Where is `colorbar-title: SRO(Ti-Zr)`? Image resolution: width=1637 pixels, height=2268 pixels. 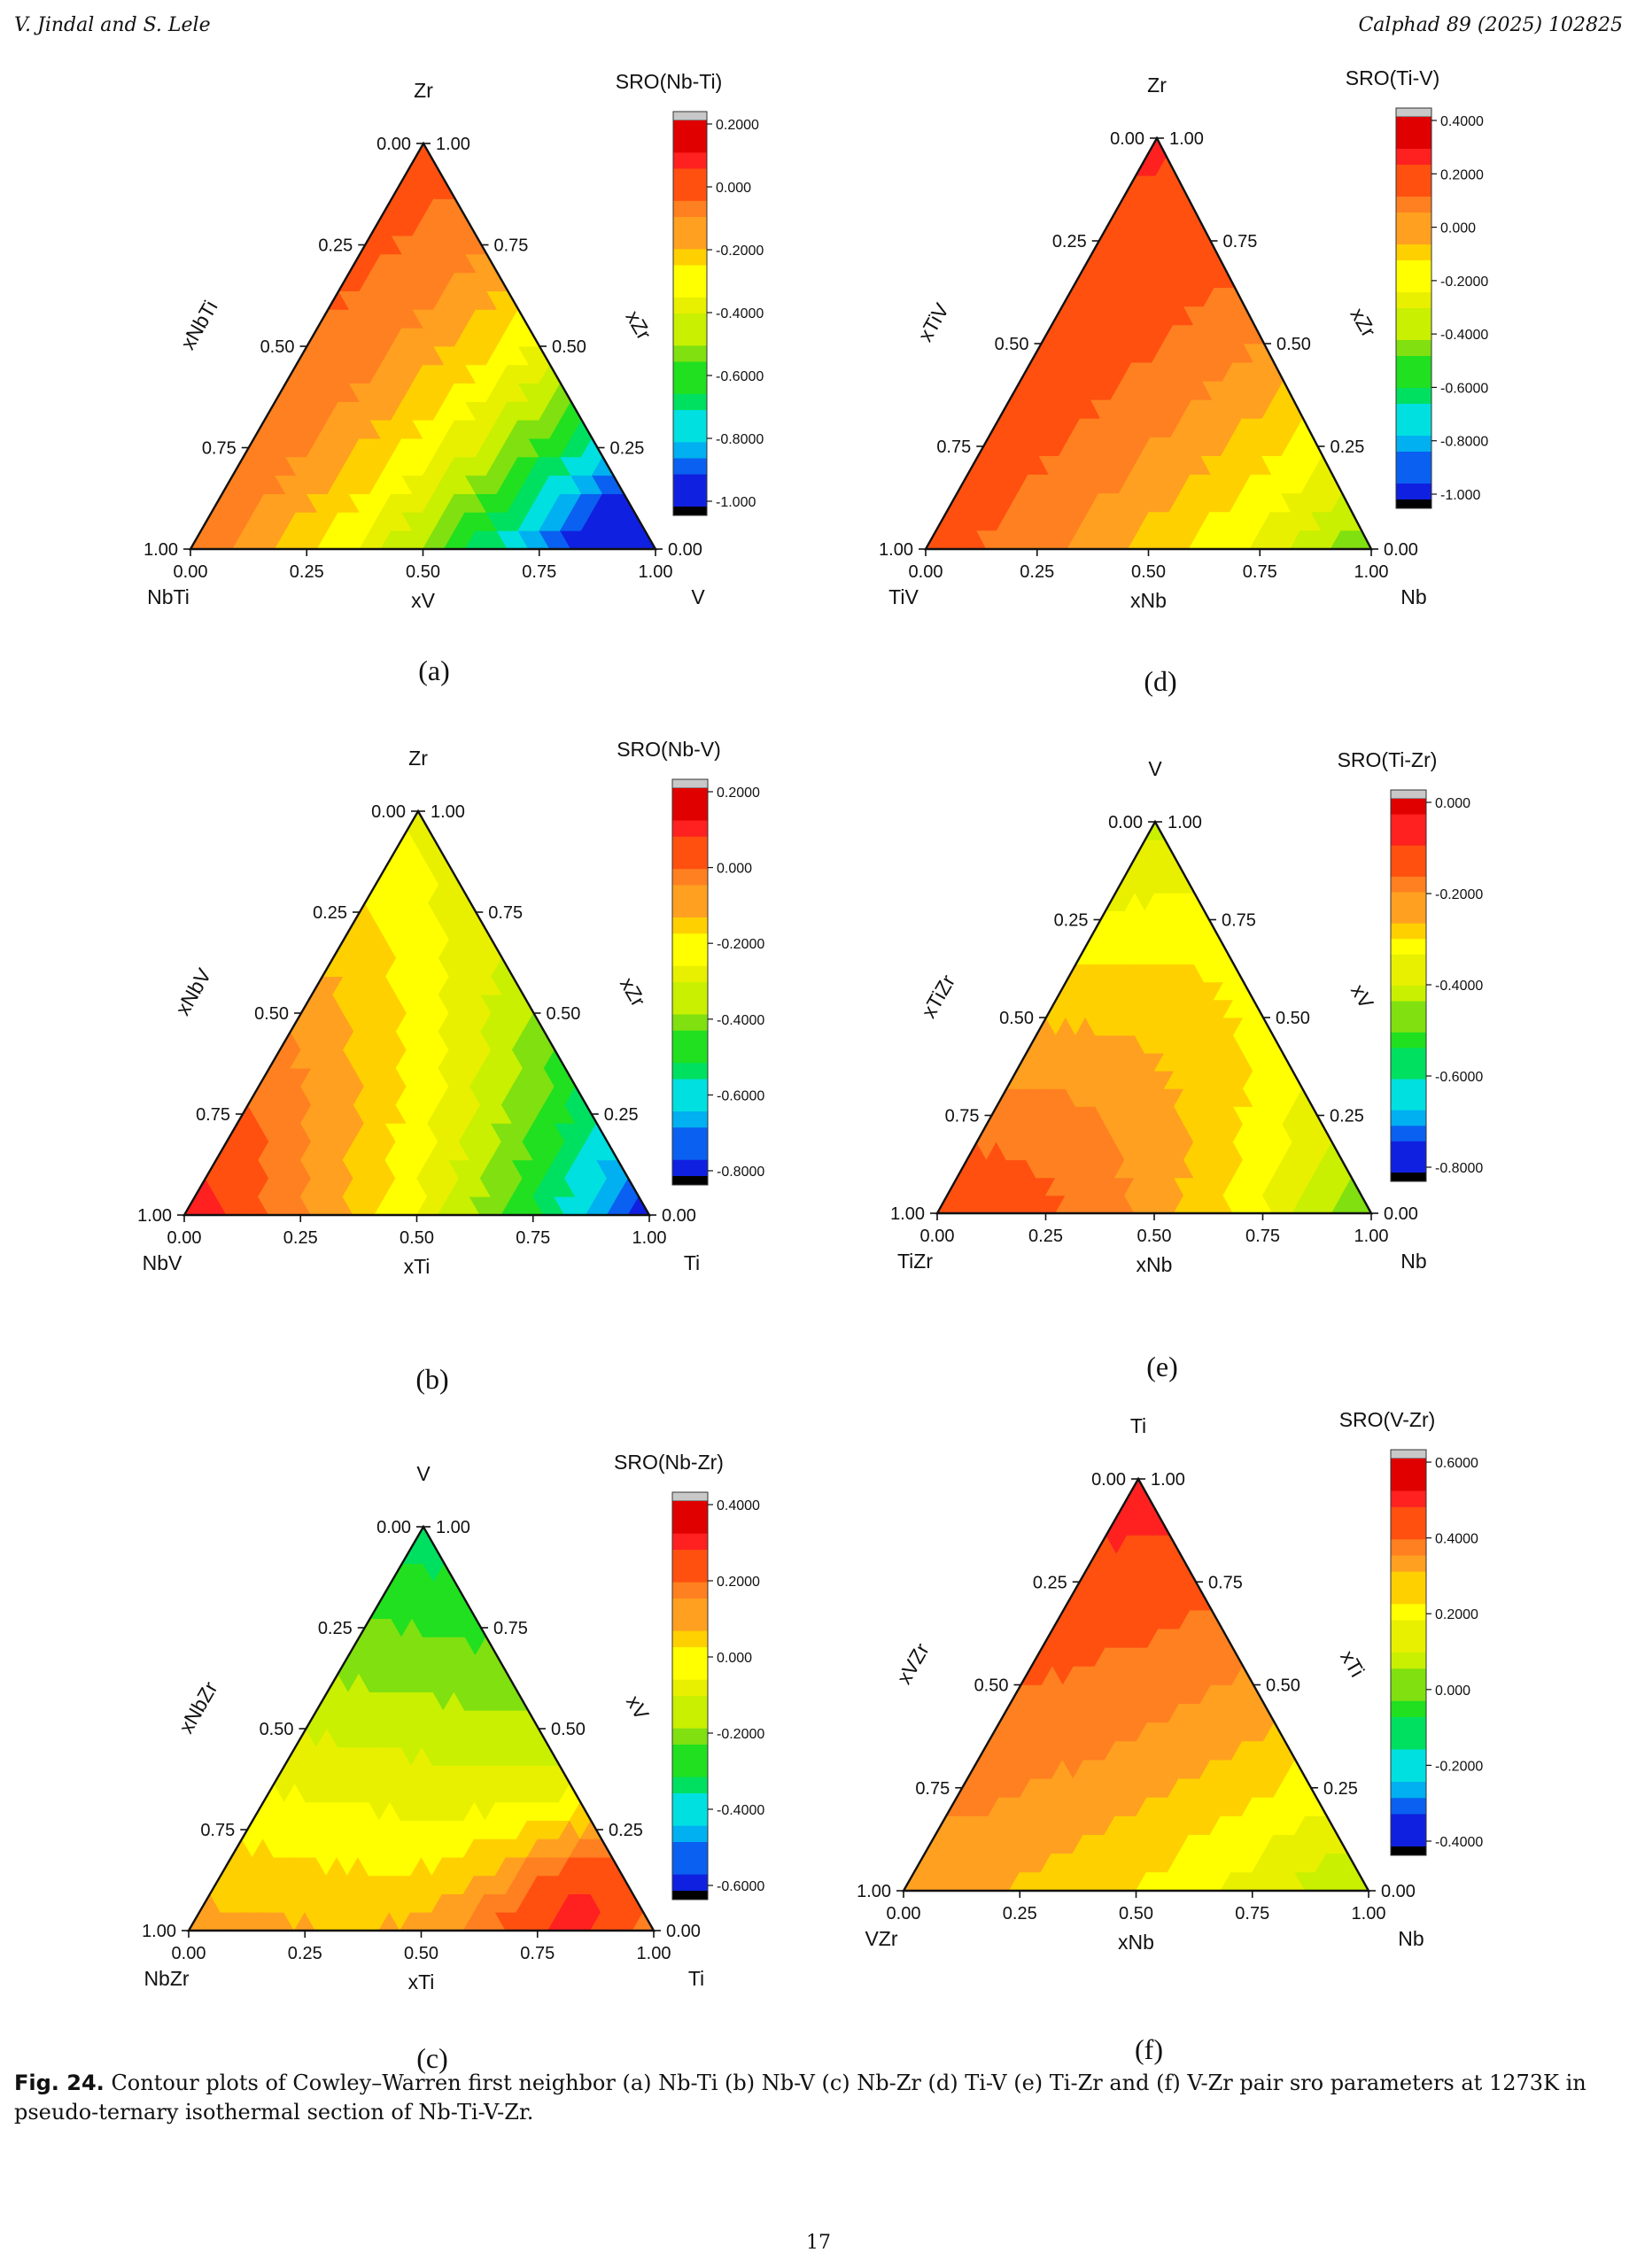
colorbar-title: SRO(Ti-Zr) is located at coordinates (1388, 760).